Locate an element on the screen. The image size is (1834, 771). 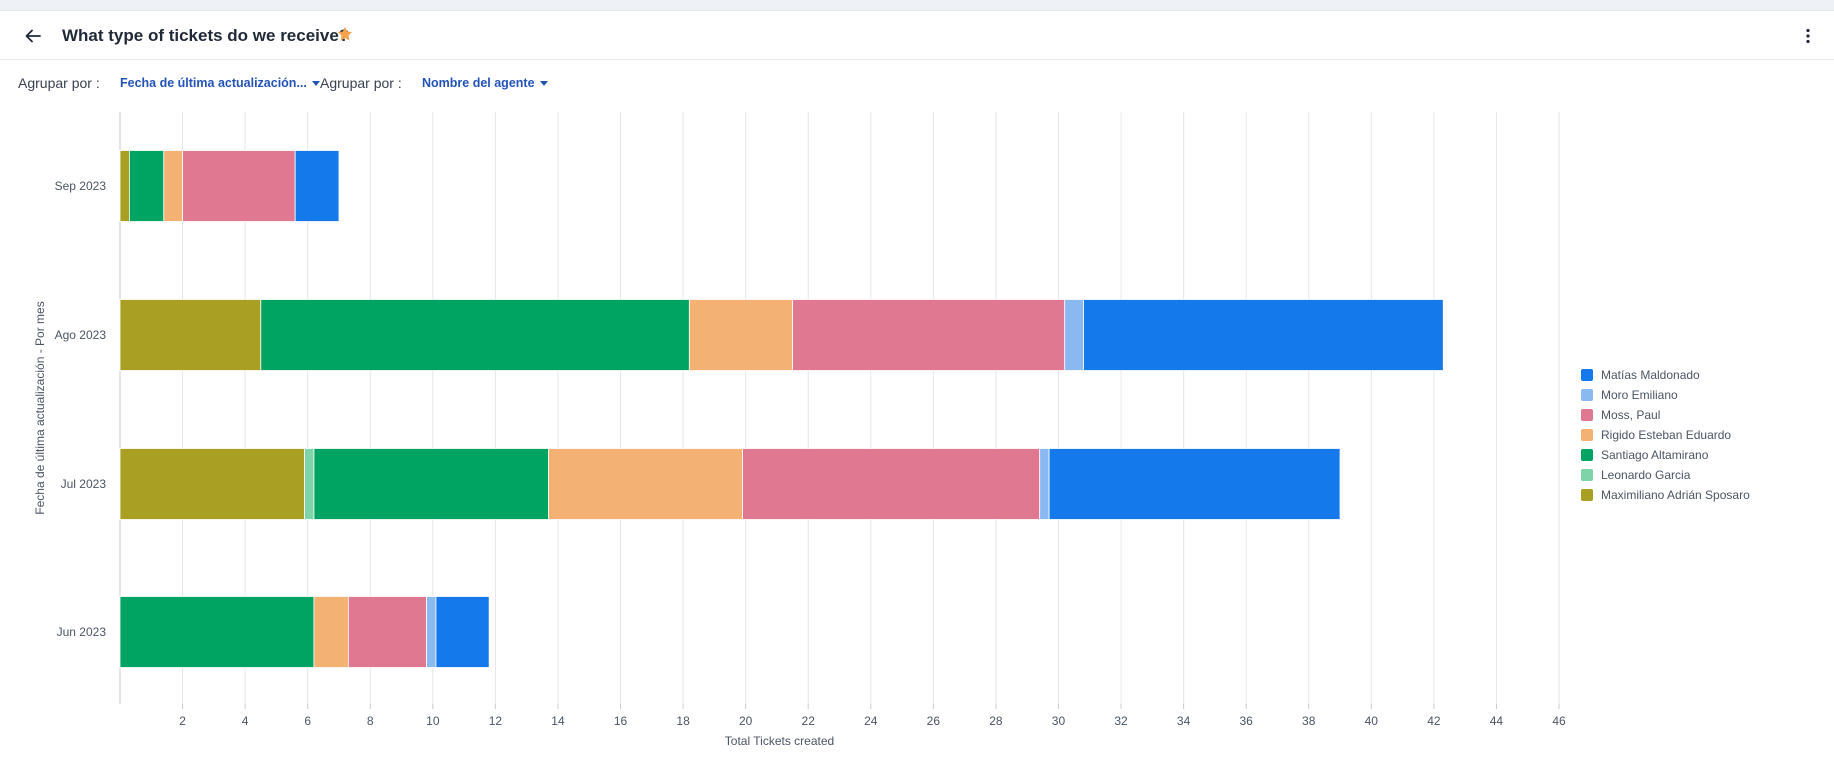
x-tick-label: 18 is located at coordinates (683, 721).